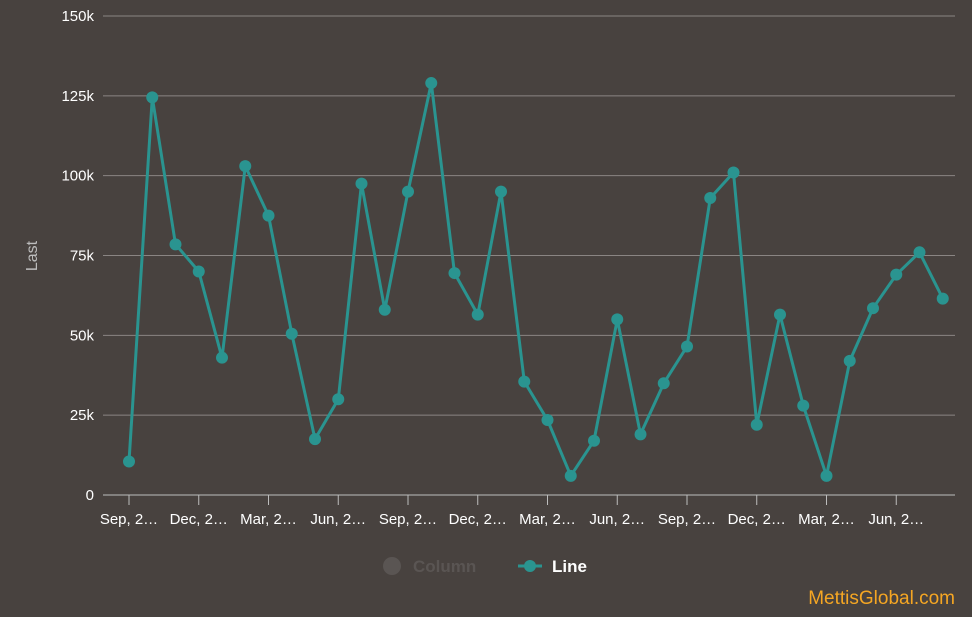 This screenshot has width=972, height=617. I want to click on legend-label: Line, so click(569, 566).